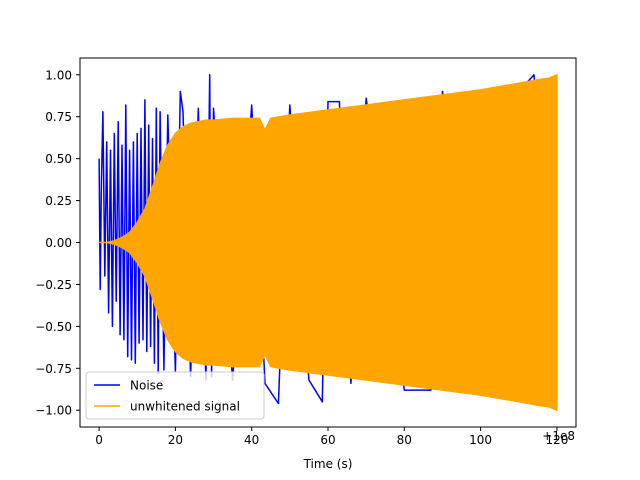 Image resolution: width=640 pixels, height=480 pixels. I want to click on legend-label-noise: Noise, so click(146, 386).